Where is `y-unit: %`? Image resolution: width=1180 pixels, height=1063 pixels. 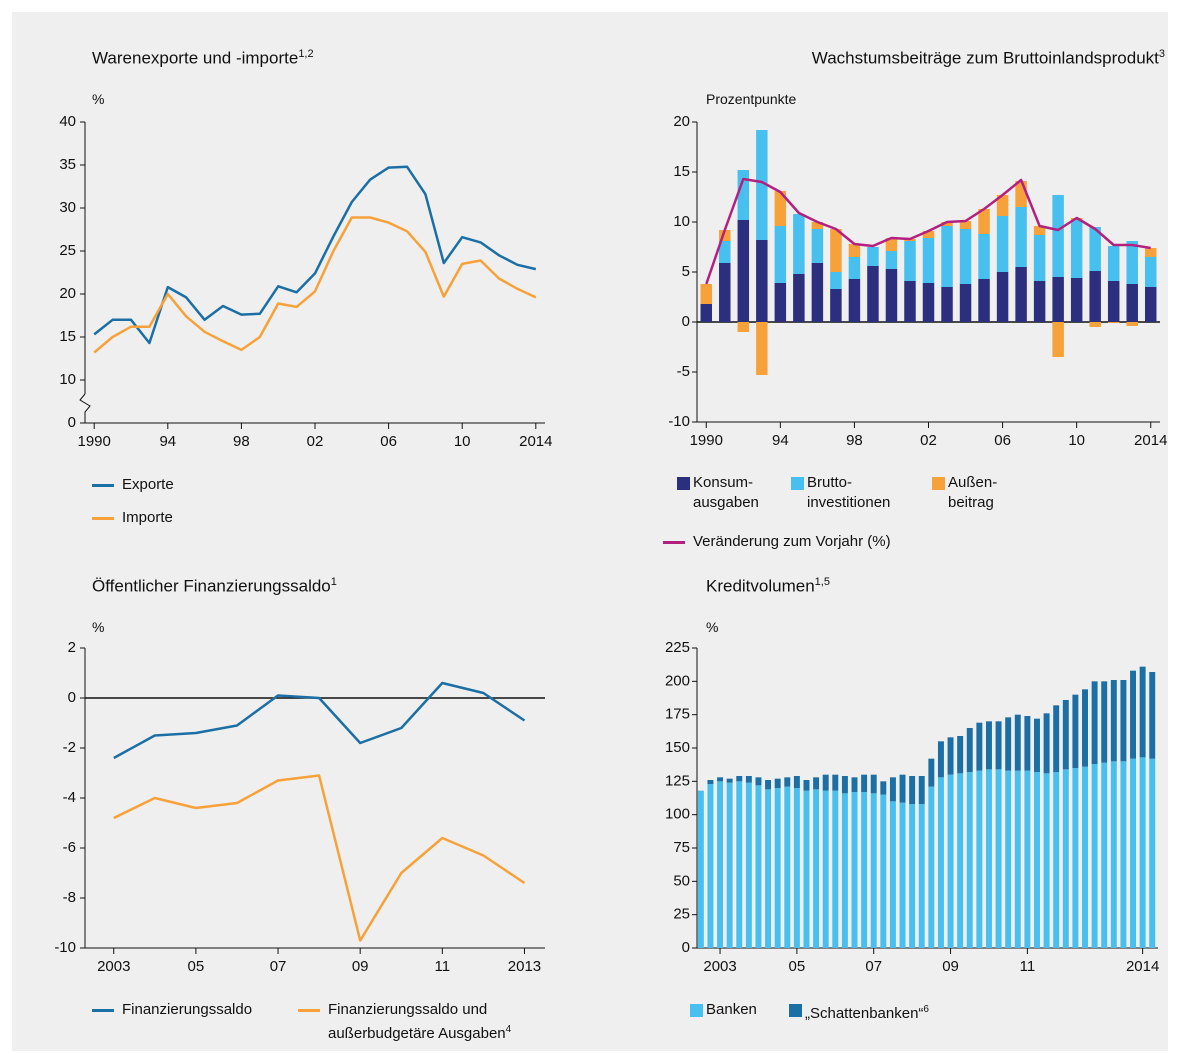
y-unit: % is located at coordinates (98, 99).